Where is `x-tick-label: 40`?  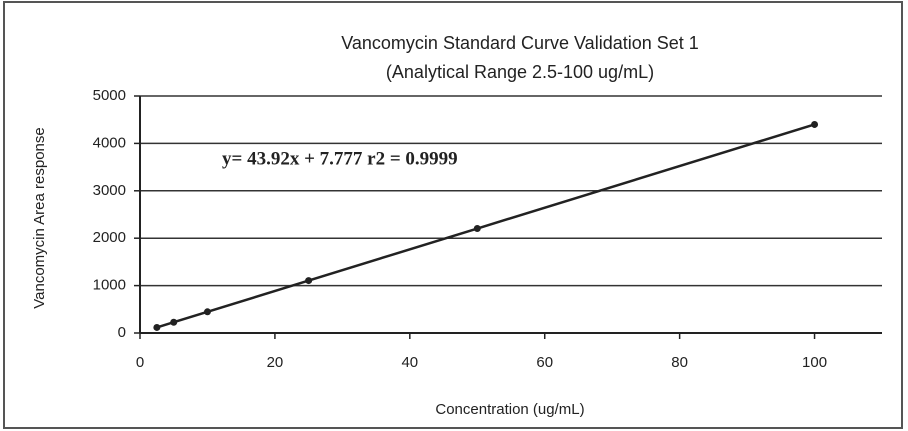
x-tick-label: 40 is located at coordinates (409, 362).